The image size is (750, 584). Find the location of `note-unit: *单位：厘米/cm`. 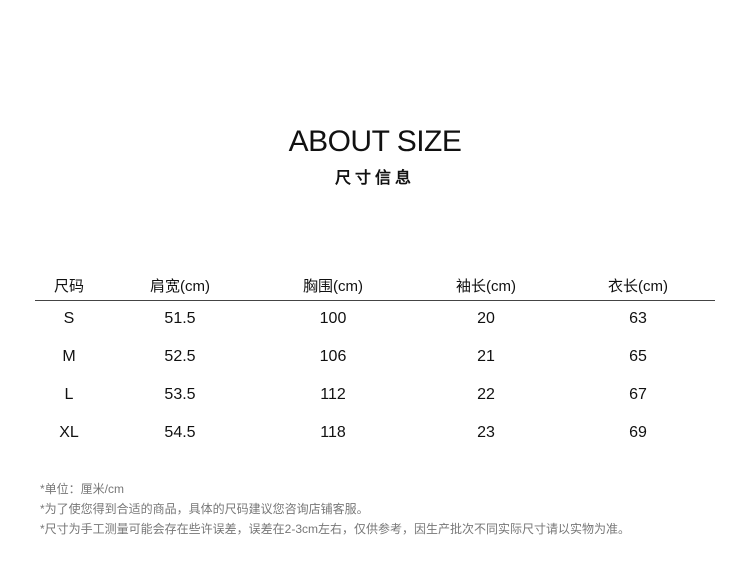

note-unit: *单位：厘米/cm is located at coordinates (82, 489).